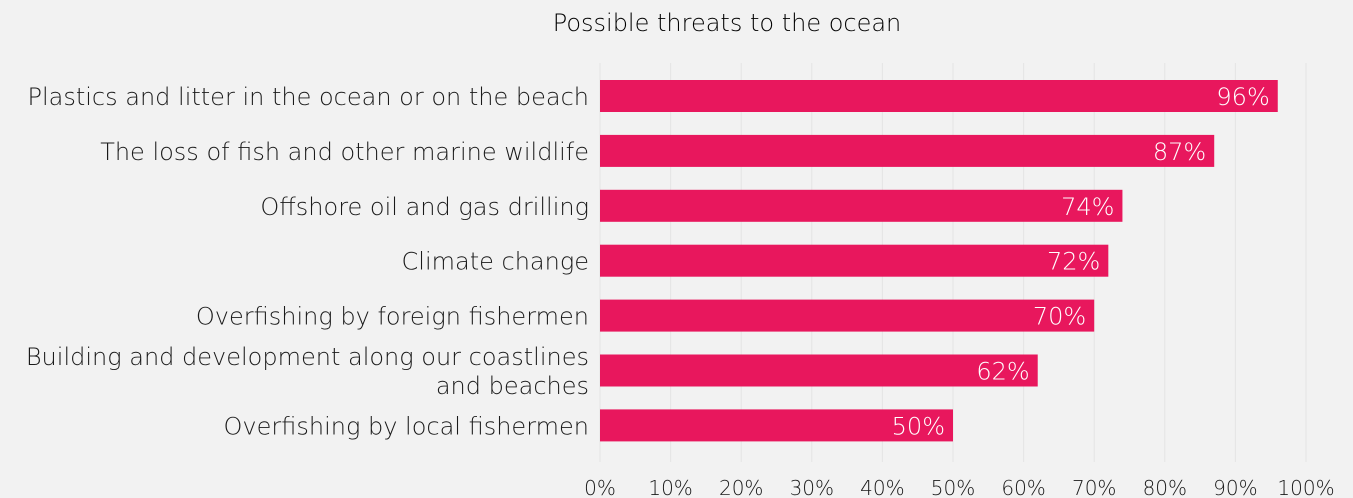  I want to click on category-label-line: Overfishing by foreign fishermen, so click(392, 317).